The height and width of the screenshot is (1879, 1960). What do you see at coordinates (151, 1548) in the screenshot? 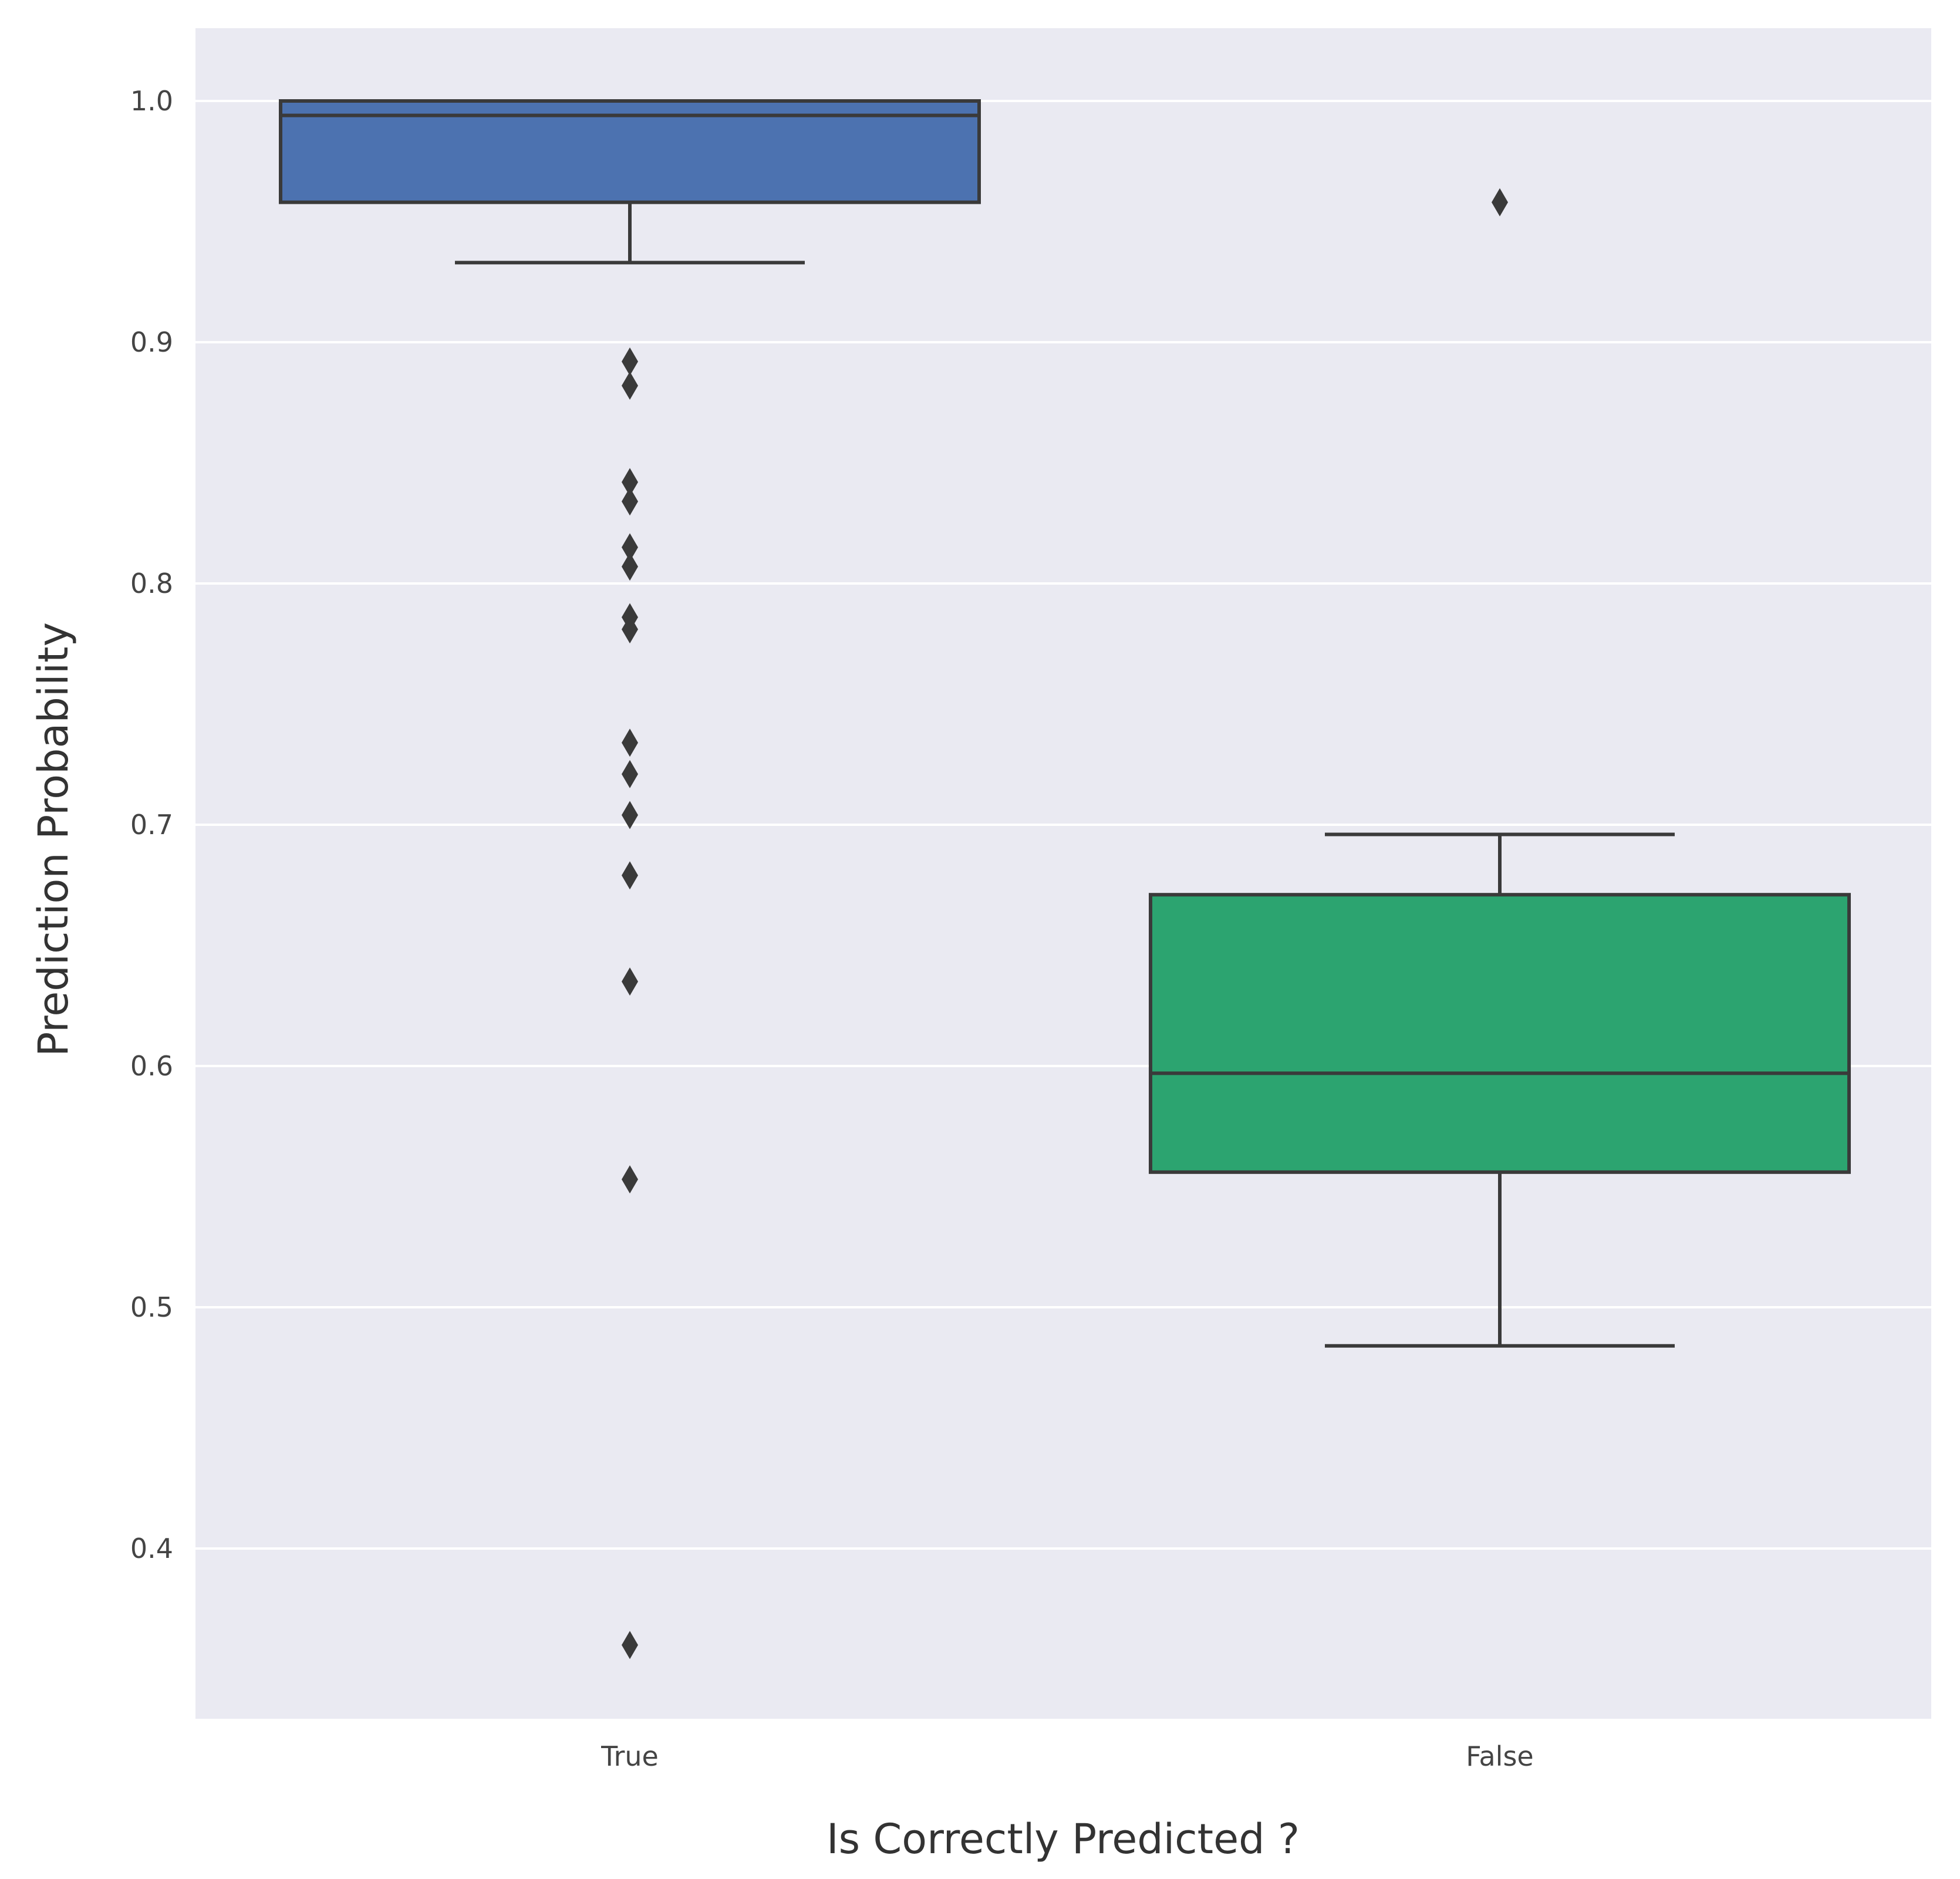
I see `y-tick-label: 0.4` at bounding box center [151, 1548].